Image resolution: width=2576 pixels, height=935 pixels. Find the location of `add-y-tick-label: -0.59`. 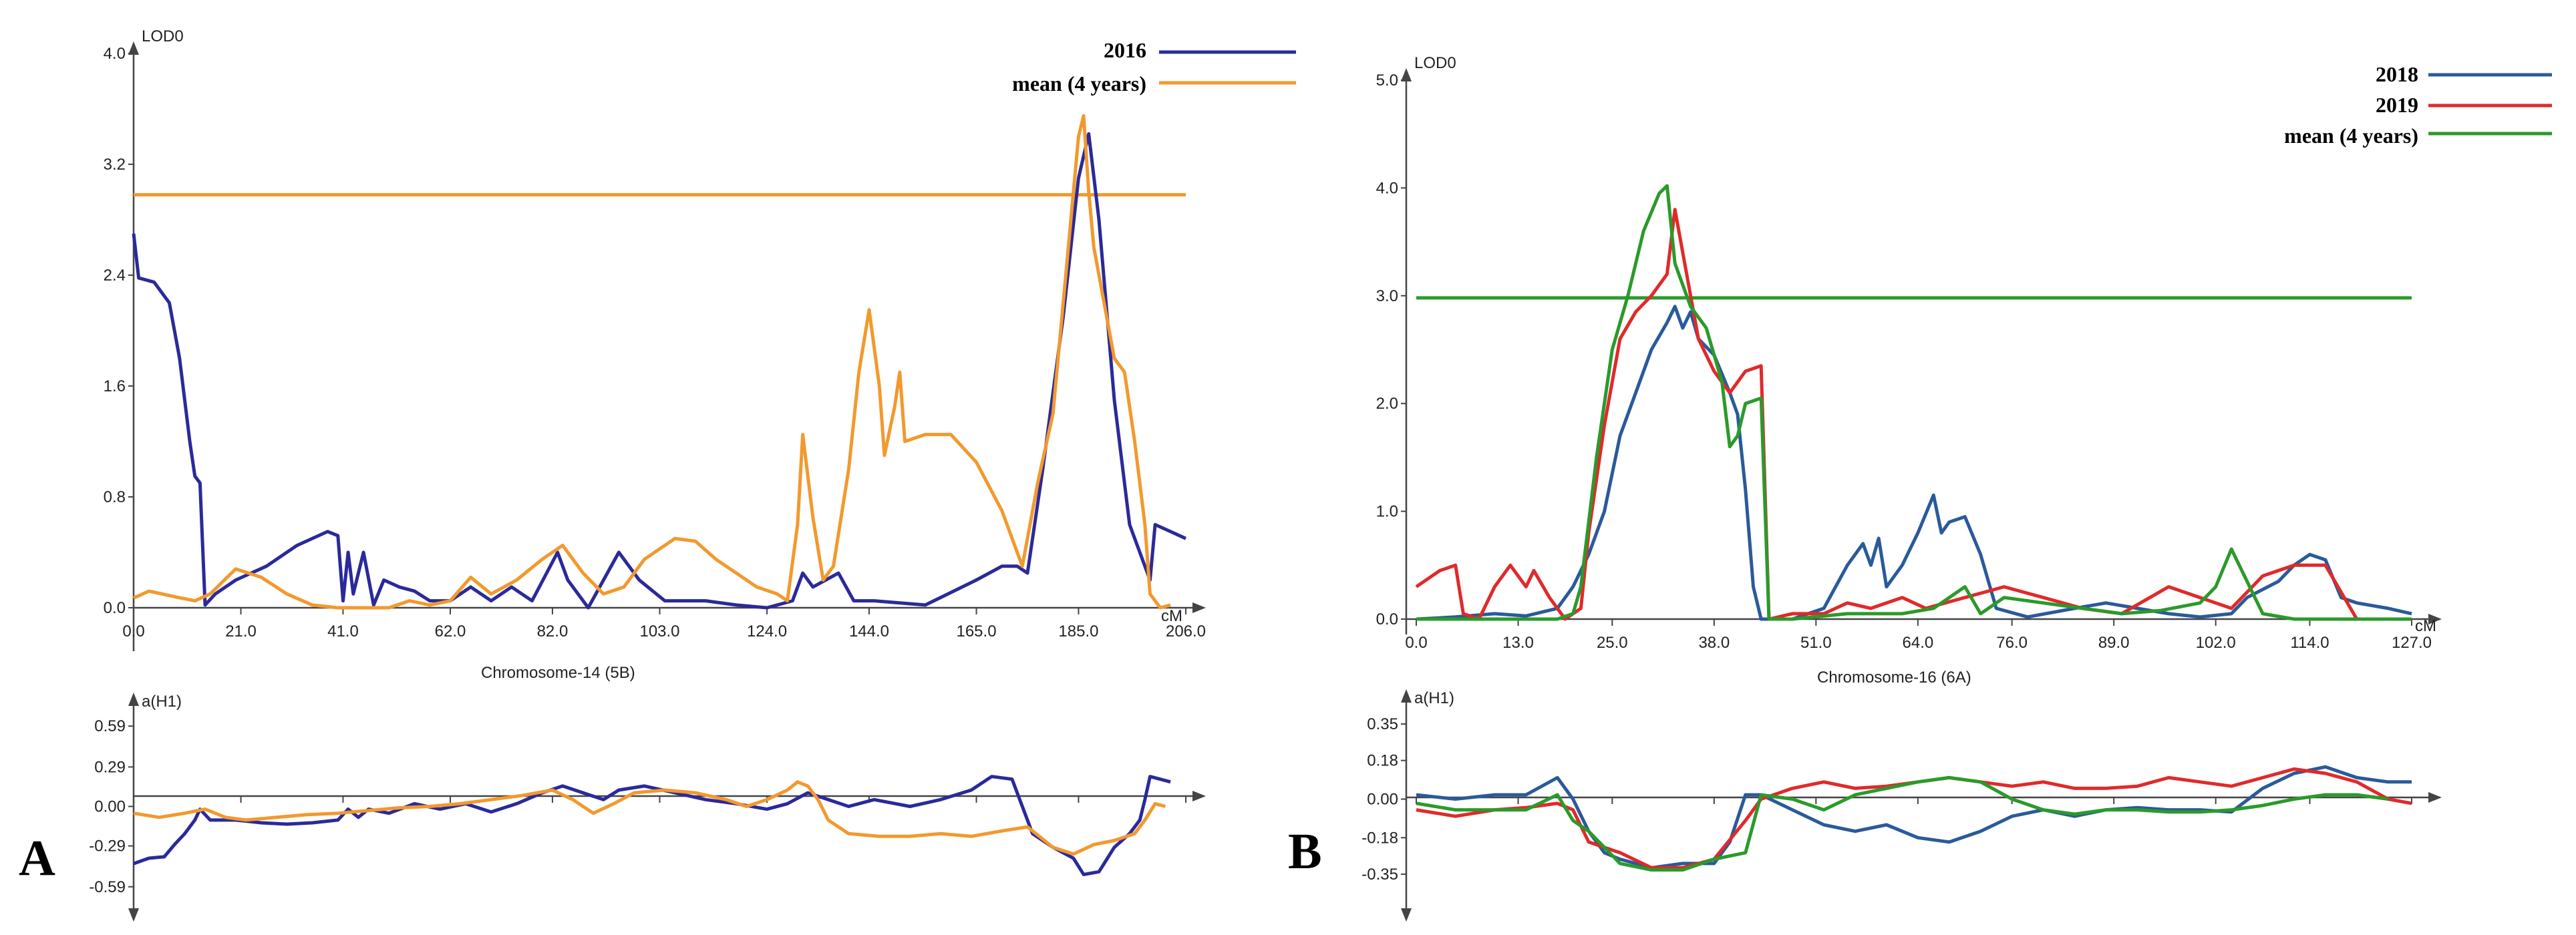

add-y-tick-label: -0.59 is located at coordinates (107, 887).